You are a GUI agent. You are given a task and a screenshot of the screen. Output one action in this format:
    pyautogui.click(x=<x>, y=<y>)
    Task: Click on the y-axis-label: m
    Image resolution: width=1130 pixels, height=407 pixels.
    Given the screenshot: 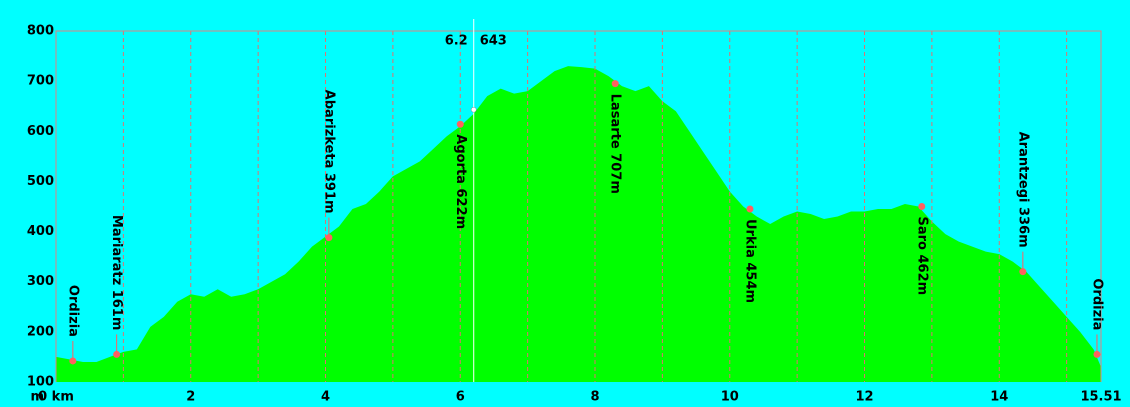 What is the action you would take?
    pyautogui.click(x=37, y=397)
    